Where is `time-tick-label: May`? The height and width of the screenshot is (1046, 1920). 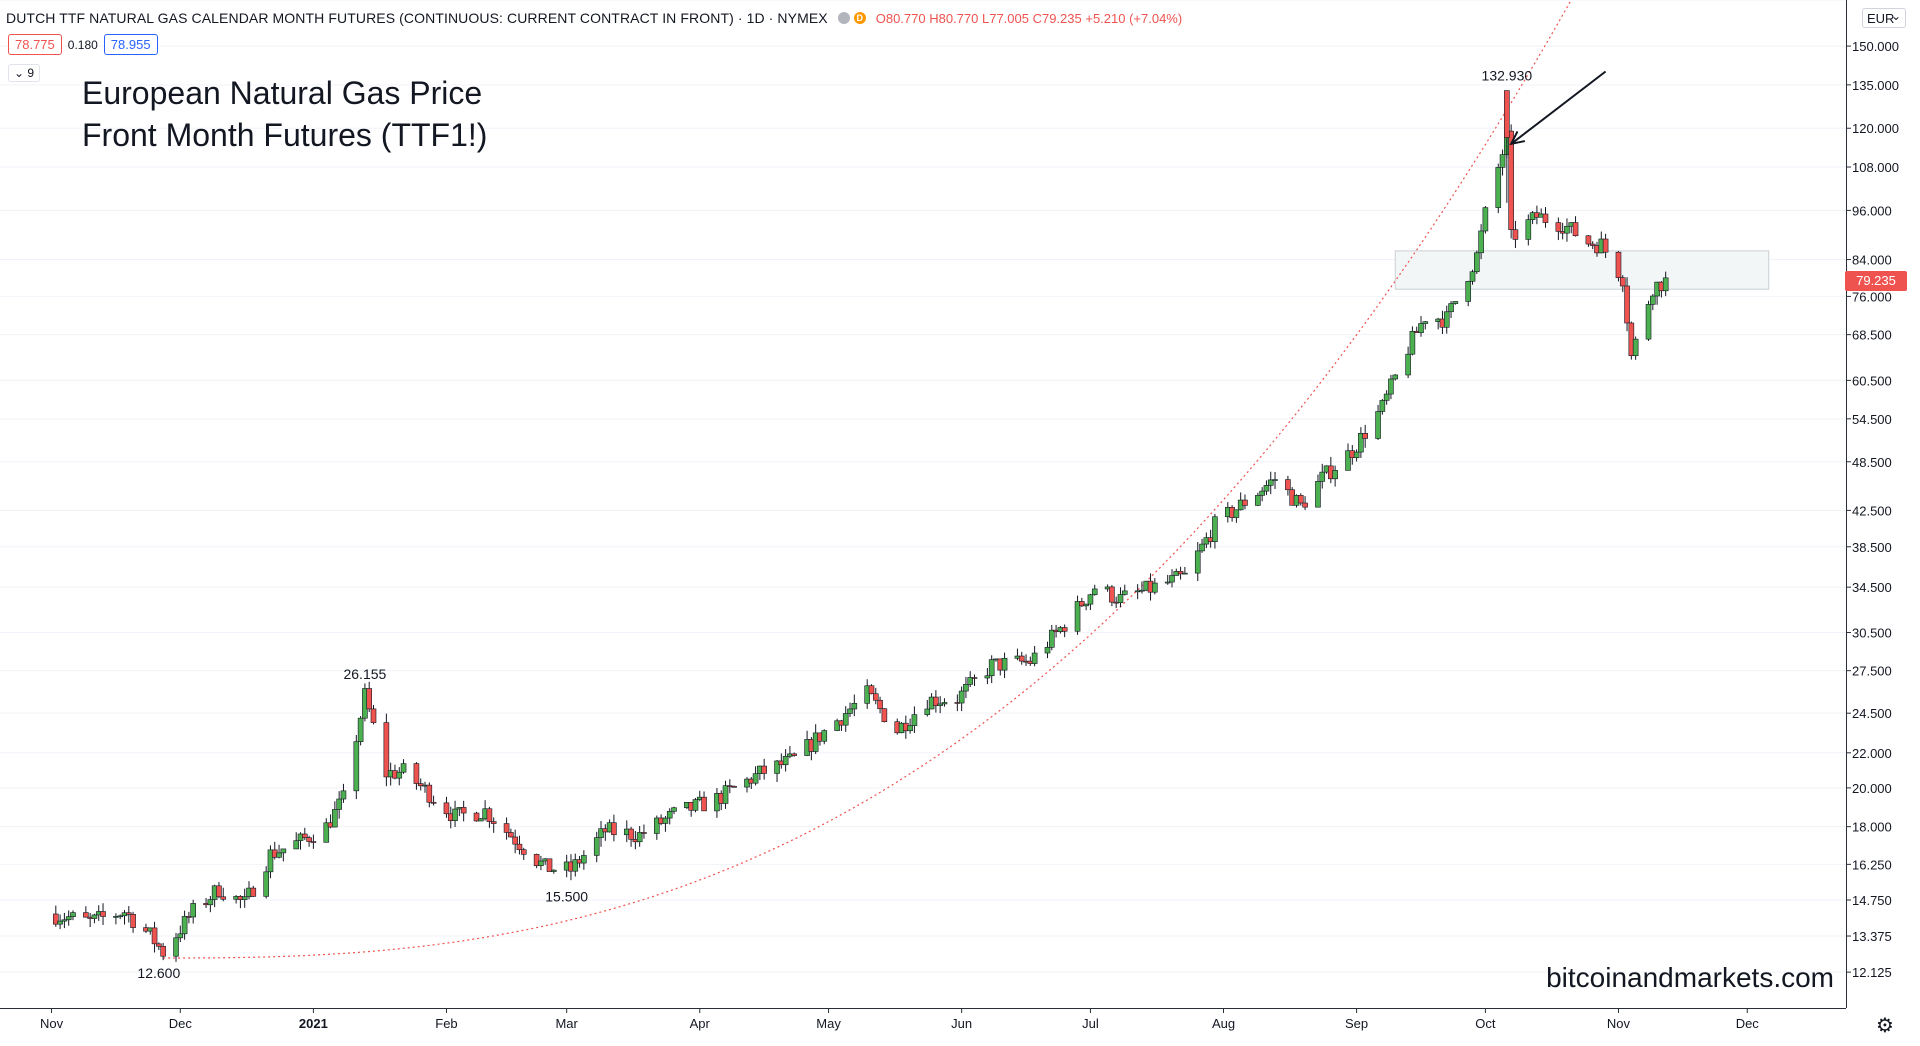 time-tick-label: May is located at coordinates (828, 1023).